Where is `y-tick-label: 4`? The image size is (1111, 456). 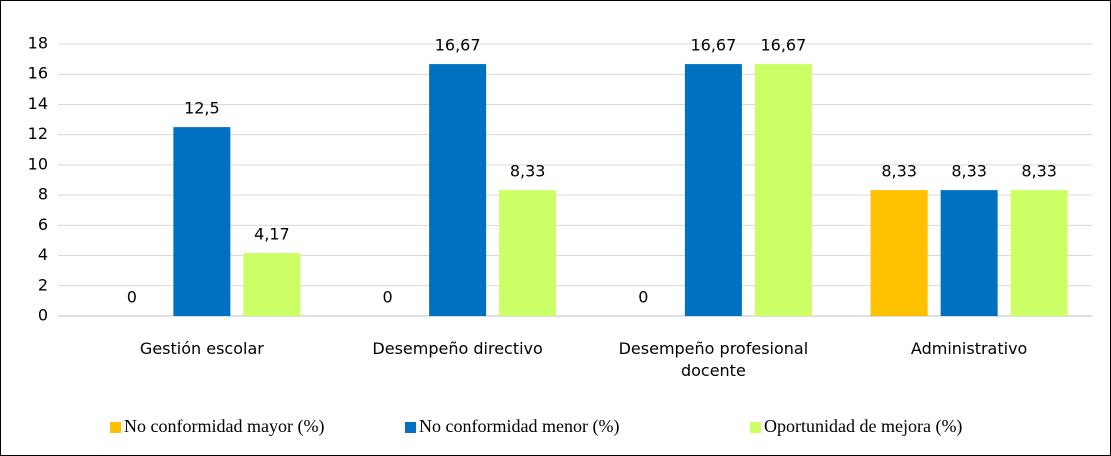
y-tick-label: 4 is located at coordinates (43, 254).